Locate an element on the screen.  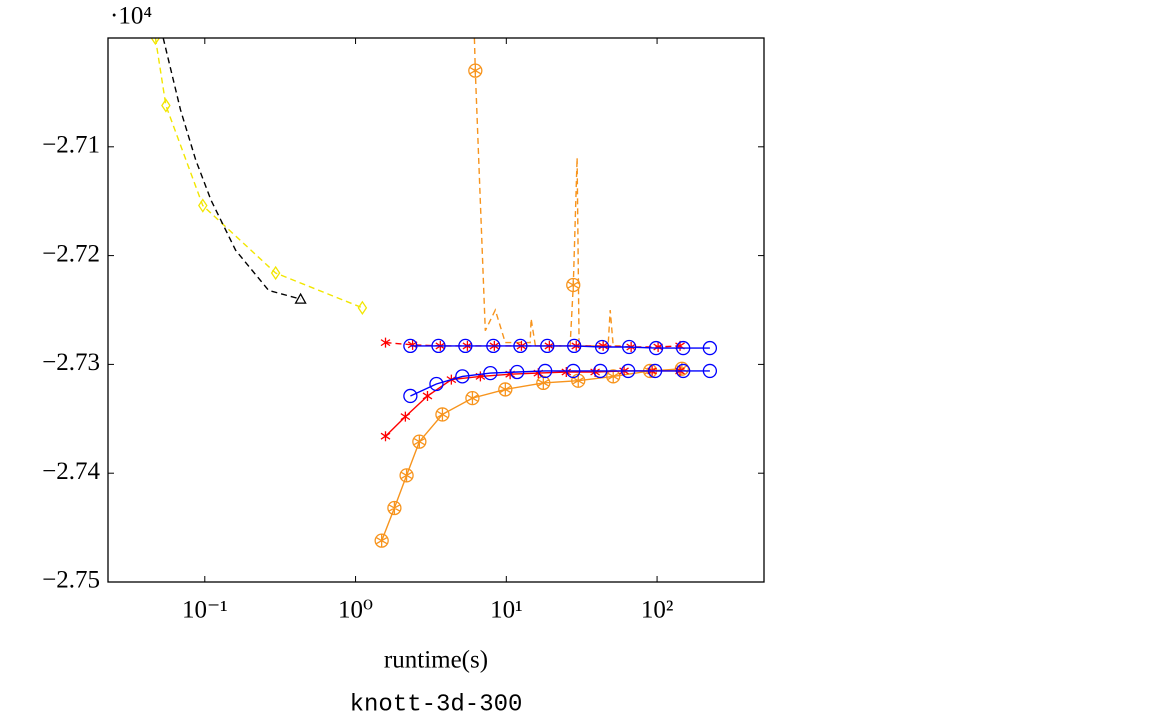
x-axis-label: runtime(s) is located at coordinates (436, 660).